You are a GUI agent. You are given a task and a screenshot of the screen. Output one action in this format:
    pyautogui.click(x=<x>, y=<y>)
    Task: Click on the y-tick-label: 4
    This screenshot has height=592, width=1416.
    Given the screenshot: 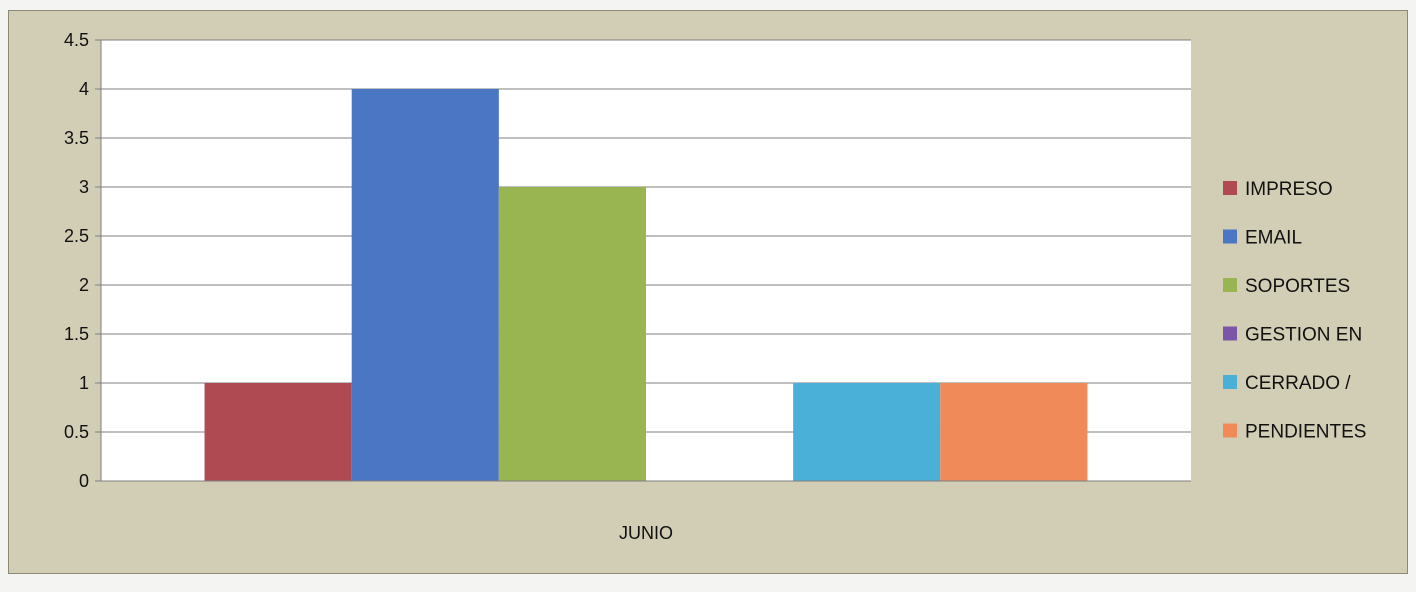 What is the action you would take?
    pyautogui.click(x=84, y=89)
    